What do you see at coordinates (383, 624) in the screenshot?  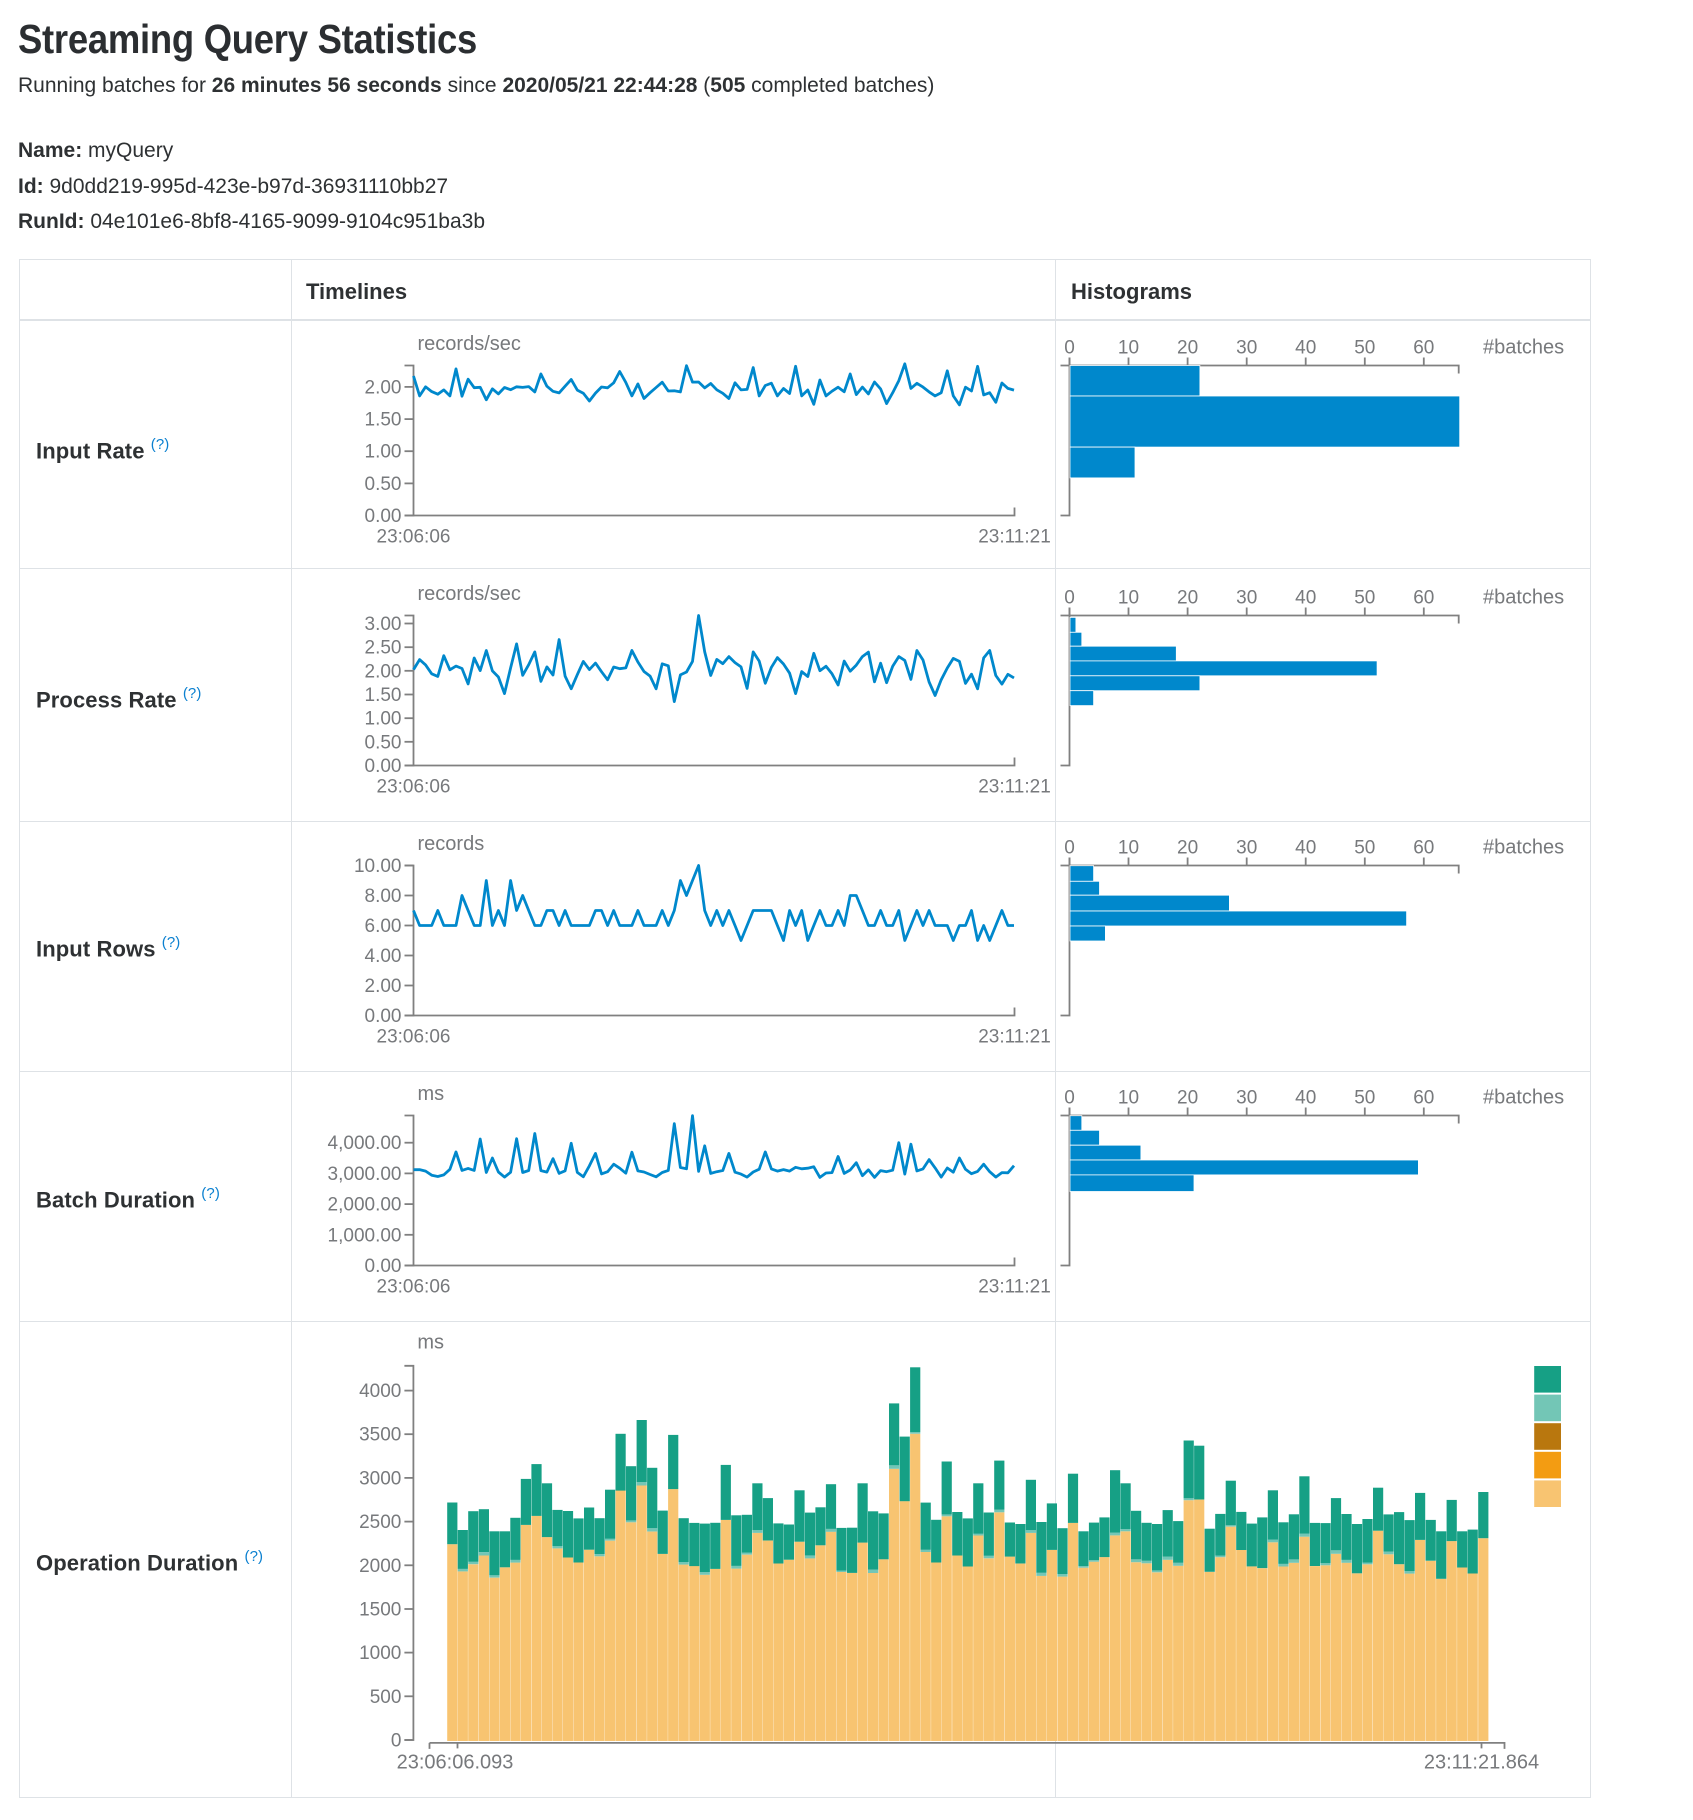 I see `svg-text: 3.00` at bounding box center [383, 624].